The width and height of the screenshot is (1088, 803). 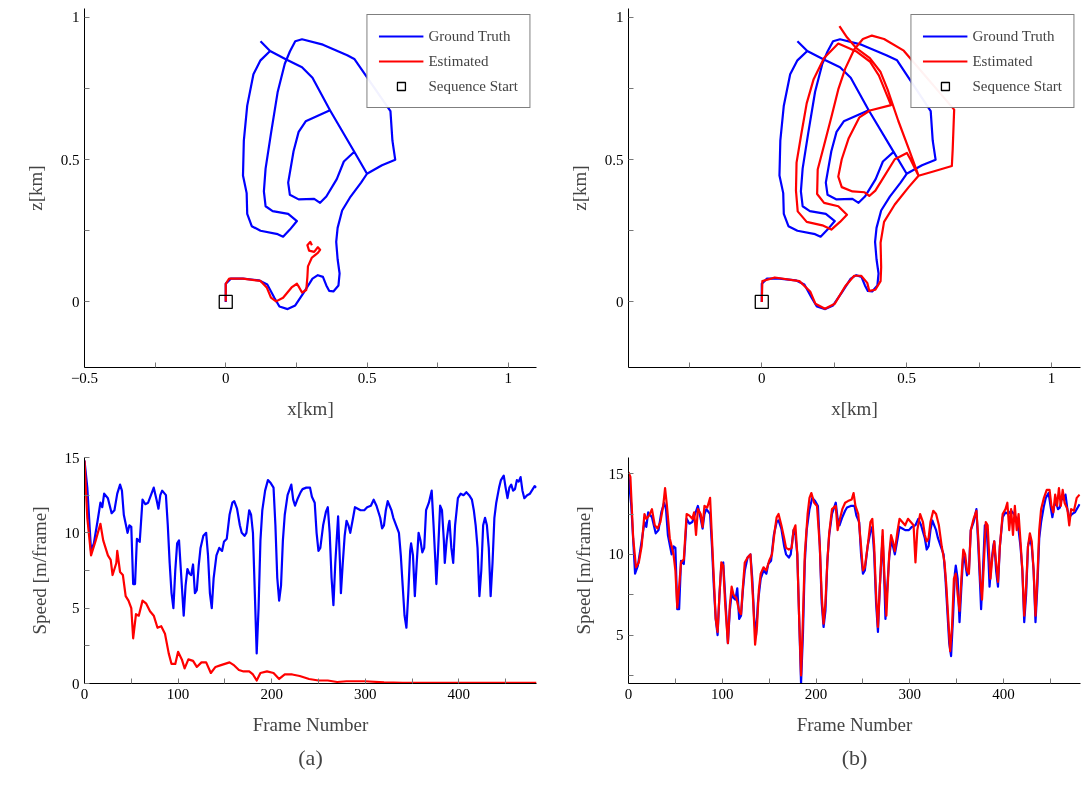 I want to click on x-tick-label: −0.5, so click(x=84, y=377).